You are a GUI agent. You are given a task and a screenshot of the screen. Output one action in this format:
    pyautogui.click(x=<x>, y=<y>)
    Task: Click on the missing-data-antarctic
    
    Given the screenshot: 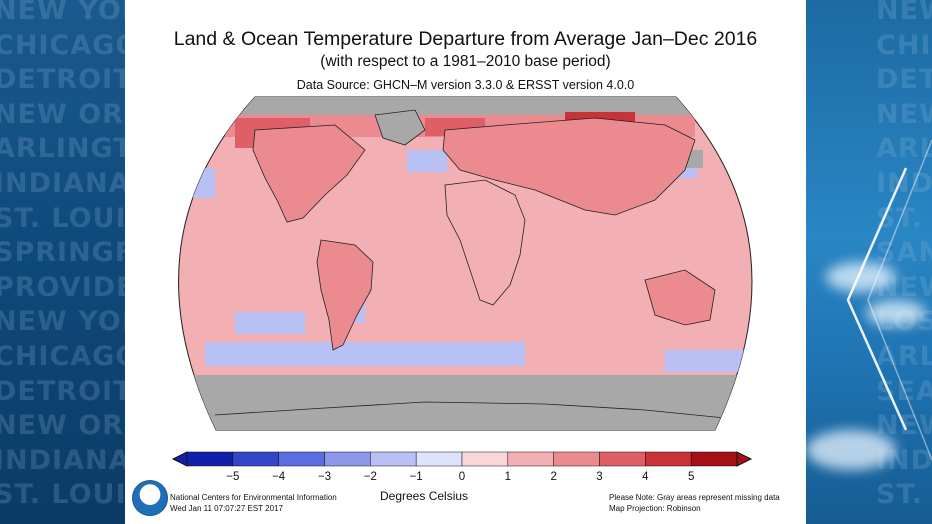 What is the action you would take?
    pyautogui.click(x=465, y=402)
    